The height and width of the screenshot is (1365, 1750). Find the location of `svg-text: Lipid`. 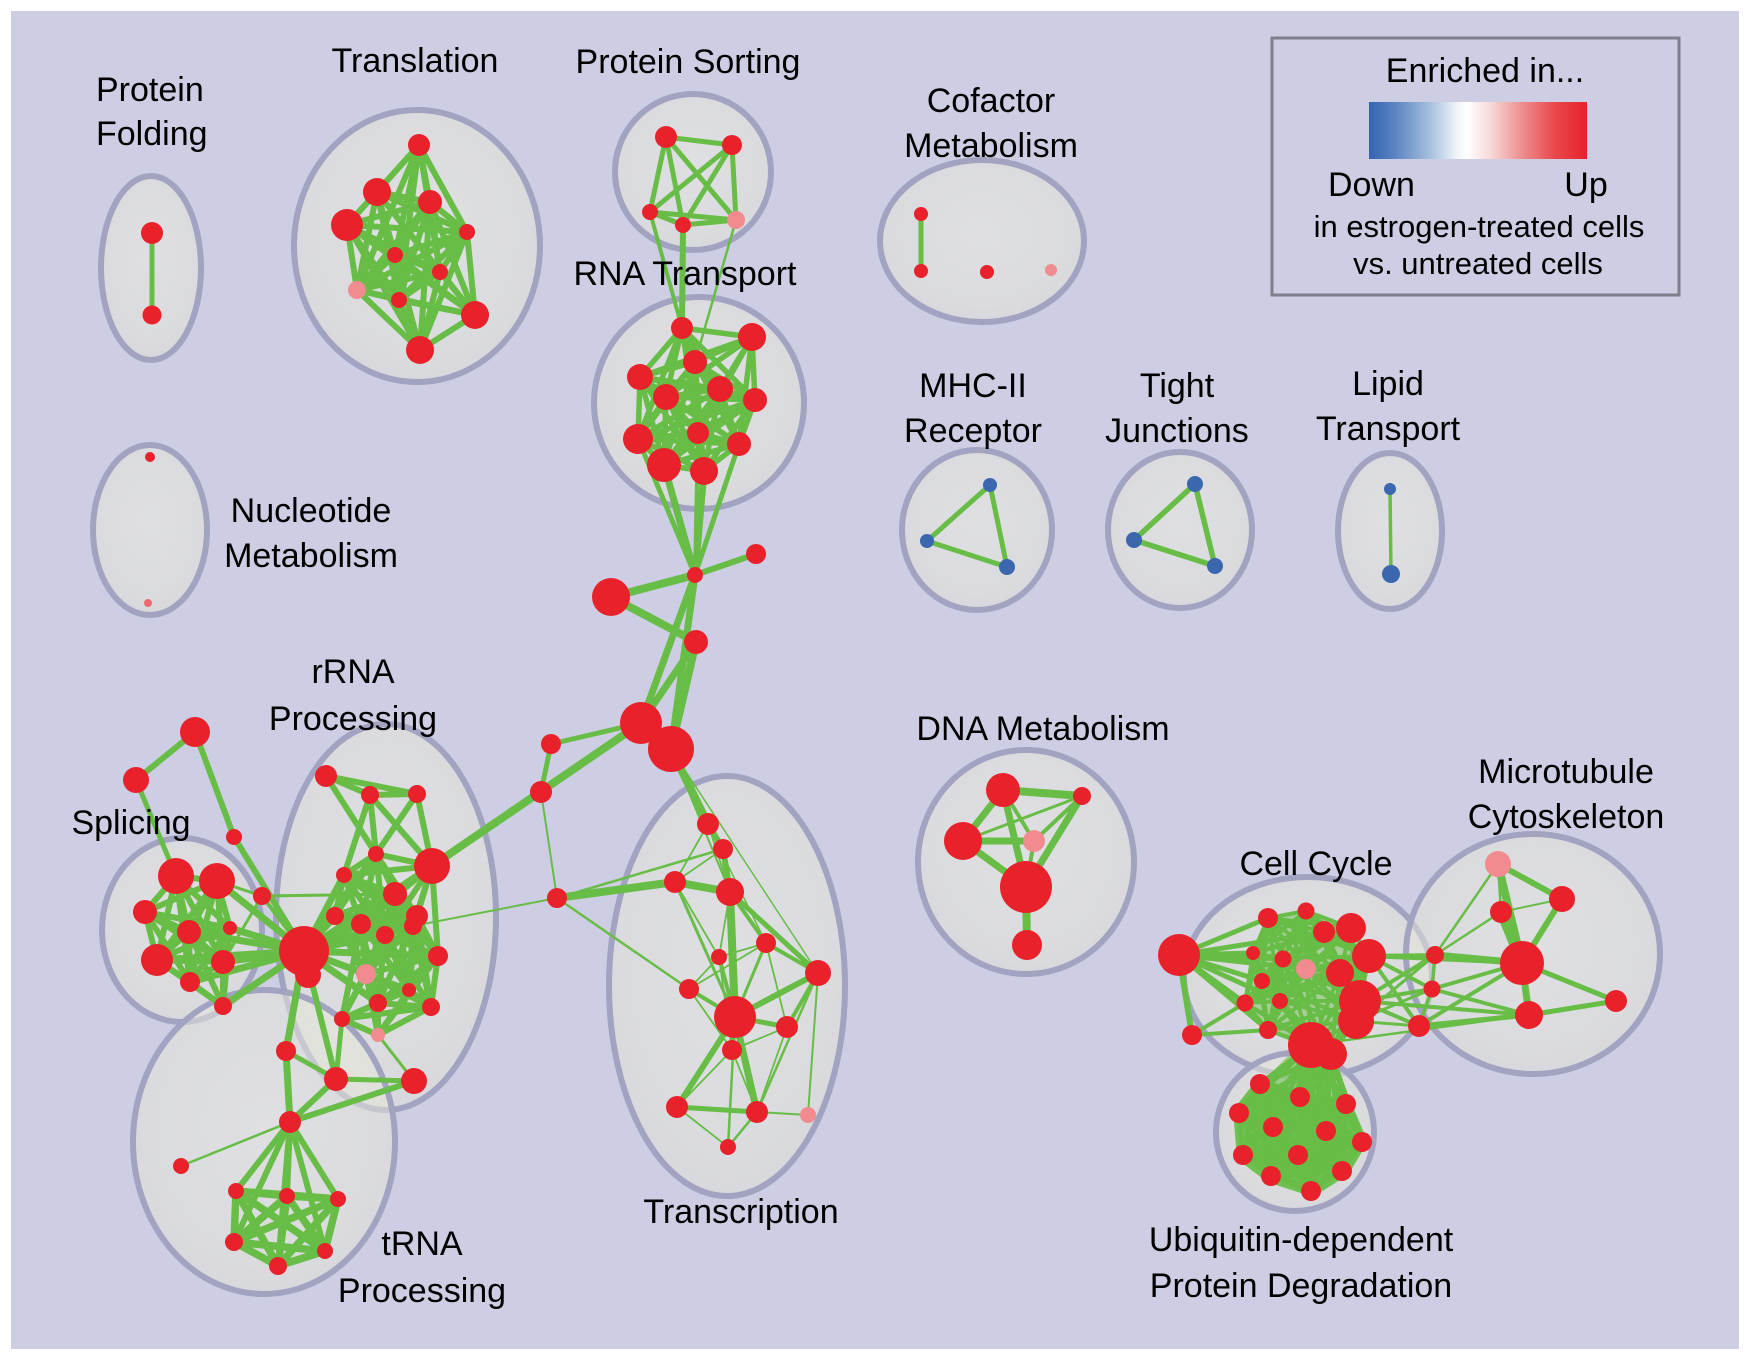

svg-text: Lipid is located at coordinates (1388, 384).